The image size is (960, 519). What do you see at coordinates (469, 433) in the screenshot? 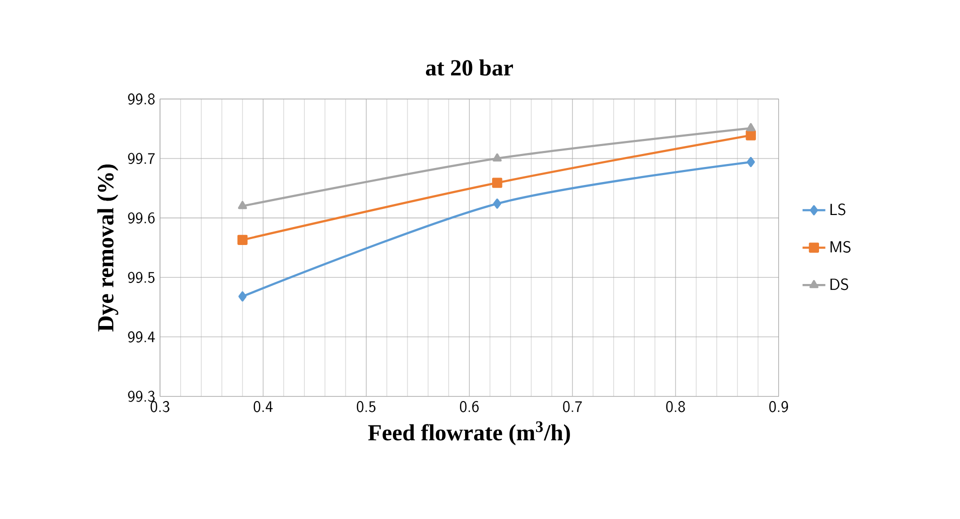
I see `x-axis-title: Feed flowrate (m$^{3}$/h)` at bounding box center [469, 433].